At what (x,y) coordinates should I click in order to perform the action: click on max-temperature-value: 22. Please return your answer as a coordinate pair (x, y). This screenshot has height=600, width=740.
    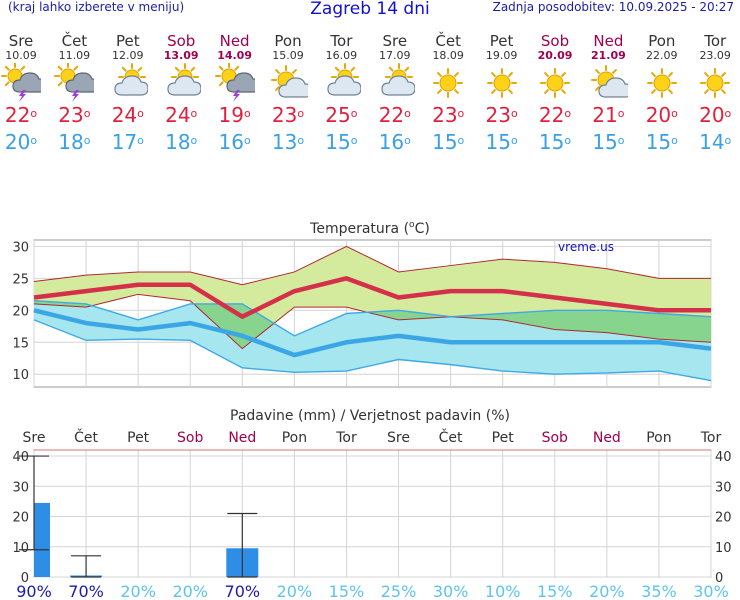
    Looking at the image, I should click on (551, 115).